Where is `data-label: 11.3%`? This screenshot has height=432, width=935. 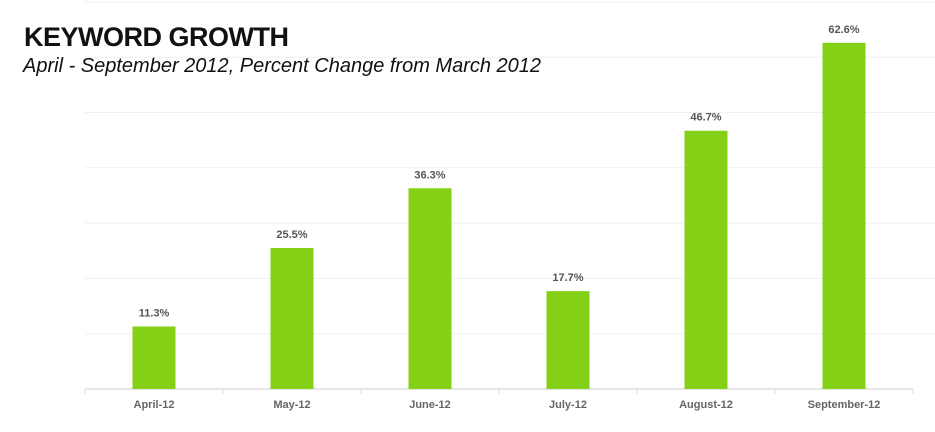
data-label: 11.3% is located at coordinates (154, 314).